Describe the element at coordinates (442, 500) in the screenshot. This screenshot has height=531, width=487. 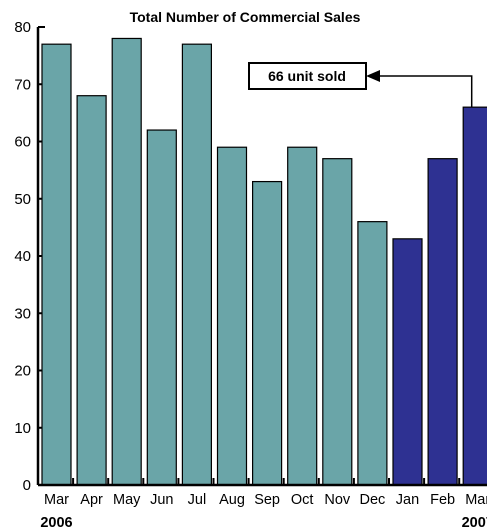
I see `x-tick-label: Feb` at that location.